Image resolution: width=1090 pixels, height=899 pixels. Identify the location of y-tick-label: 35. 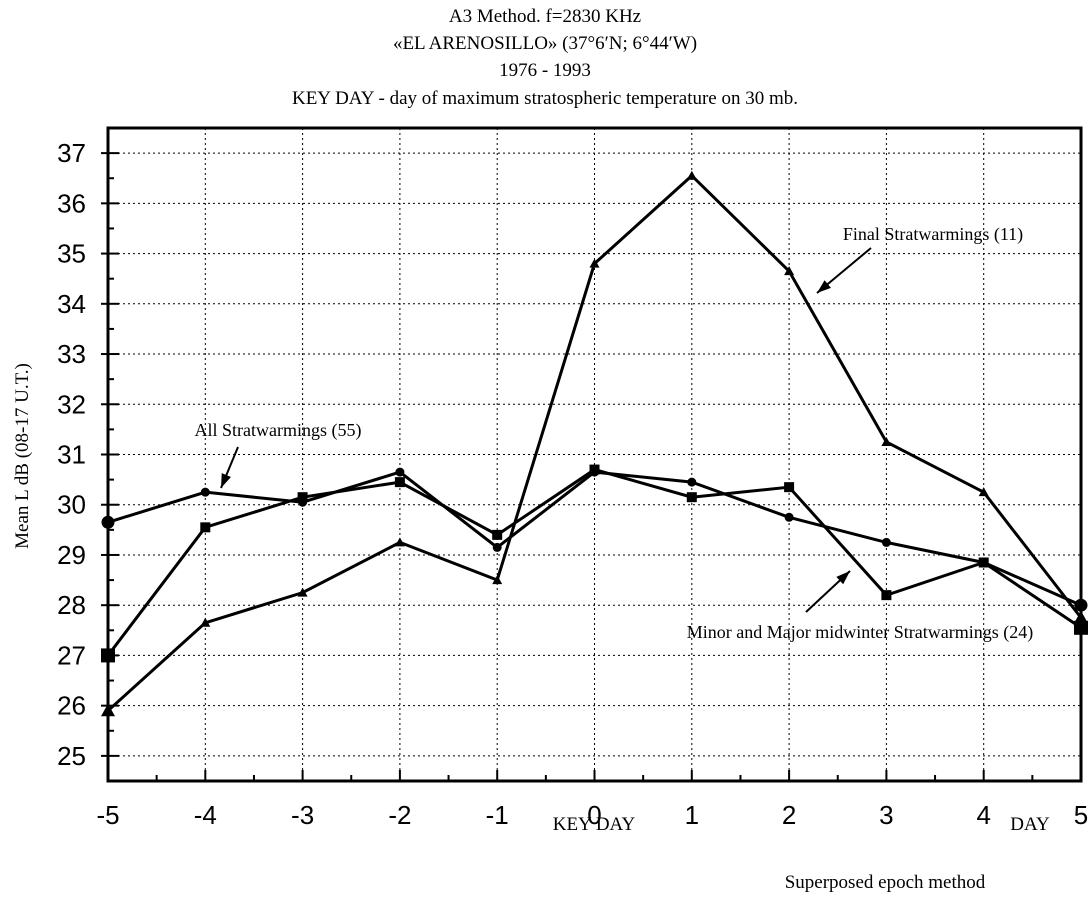
(71, 254).